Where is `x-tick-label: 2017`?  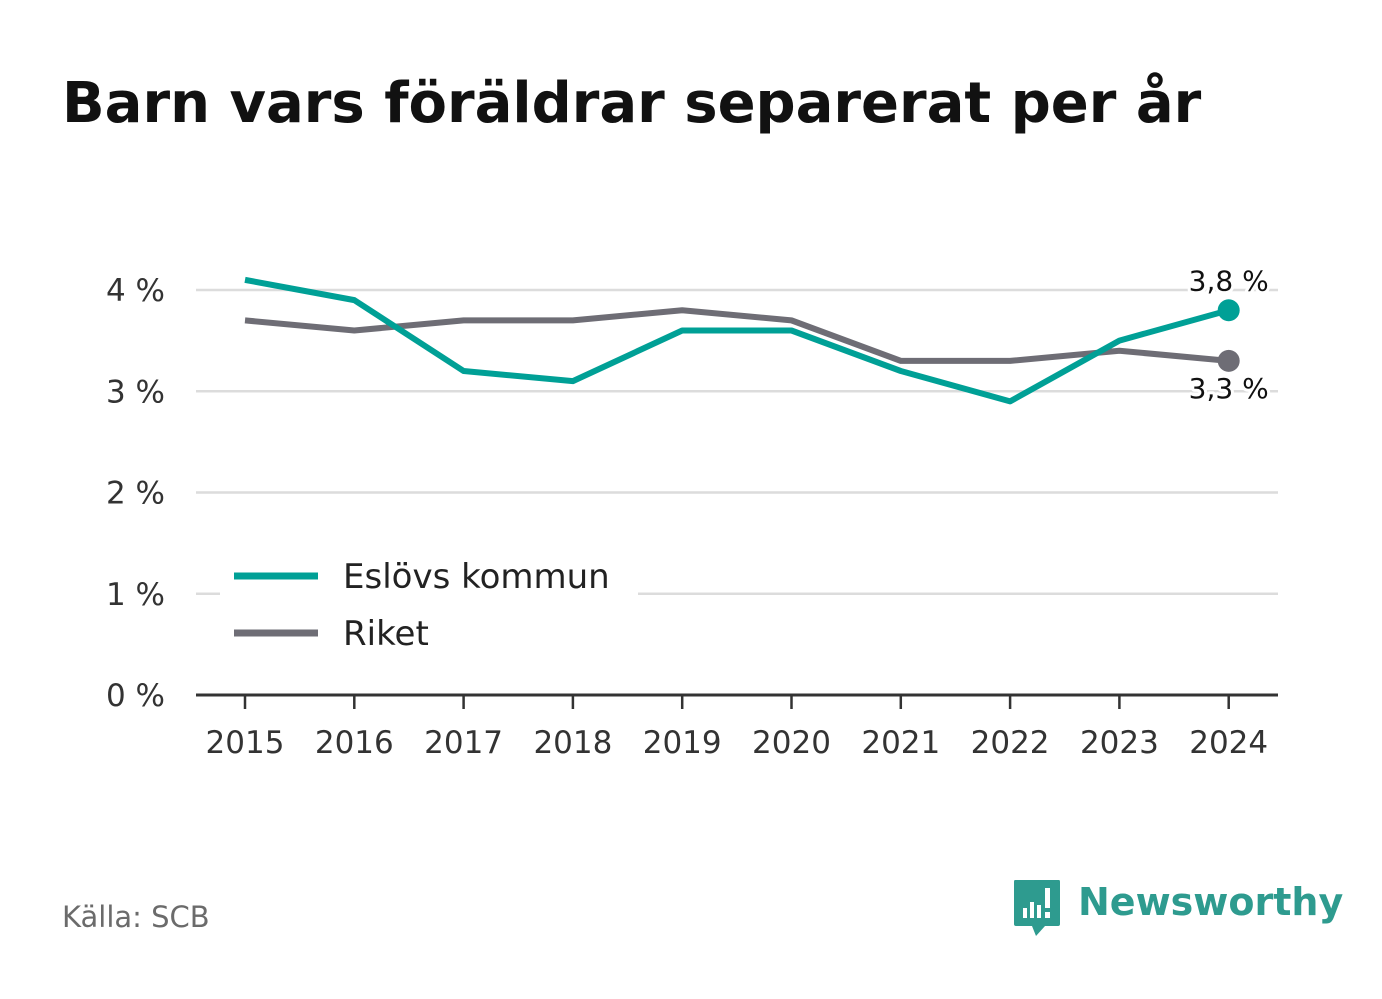
x-tick-label: 2017 is located at coordinates (463, 743).